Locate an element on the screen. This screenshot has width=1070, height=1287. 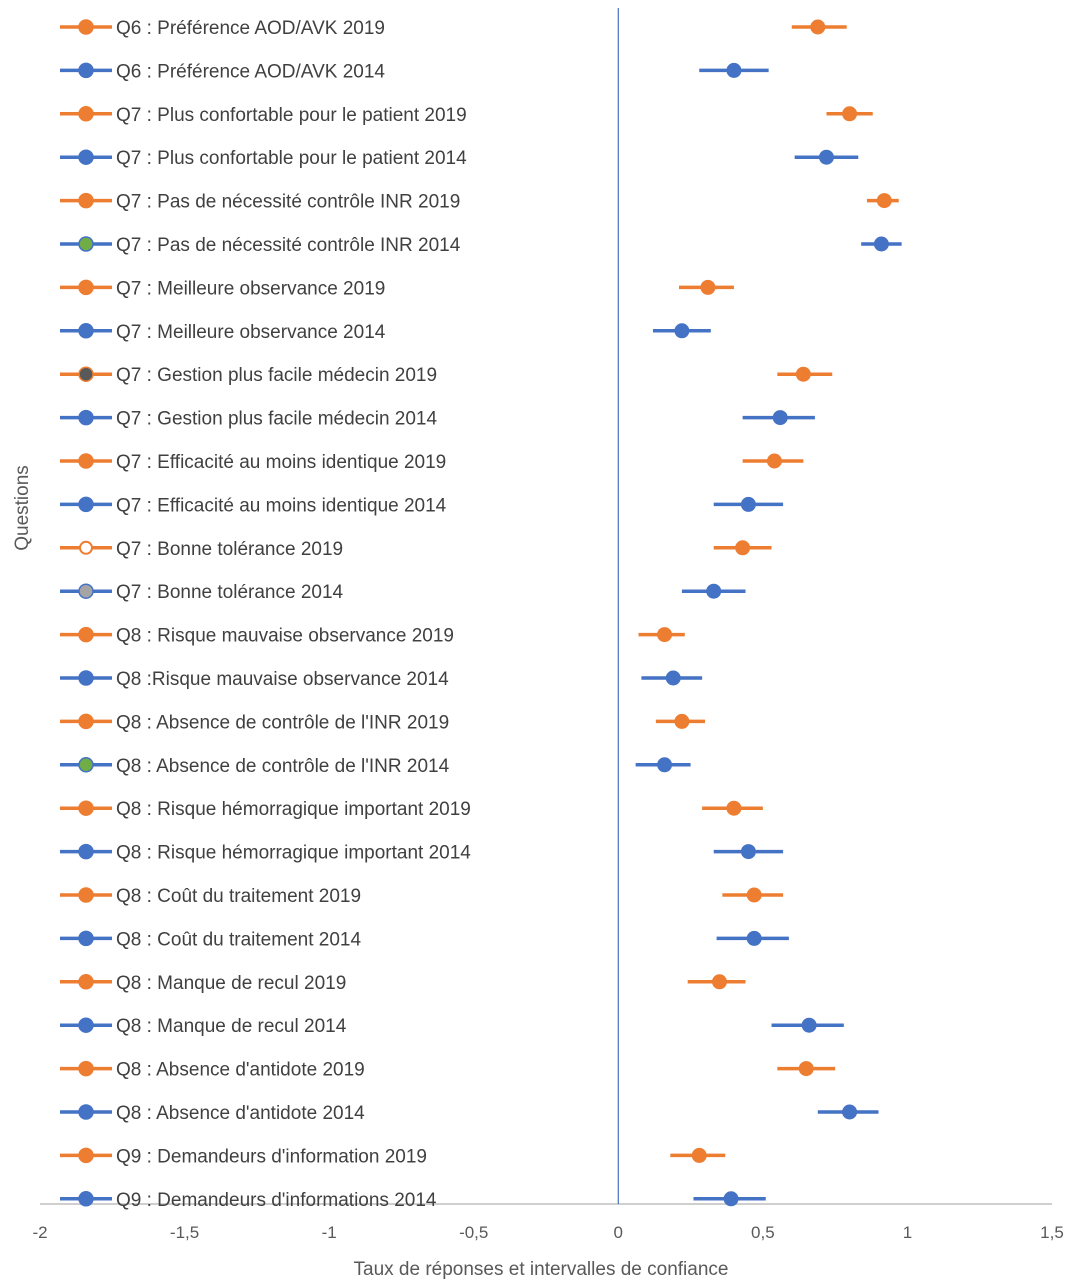
legend-label: Q7 : Pas de nécessité contrôle INR 2019 is located at coordinates (288, 202).